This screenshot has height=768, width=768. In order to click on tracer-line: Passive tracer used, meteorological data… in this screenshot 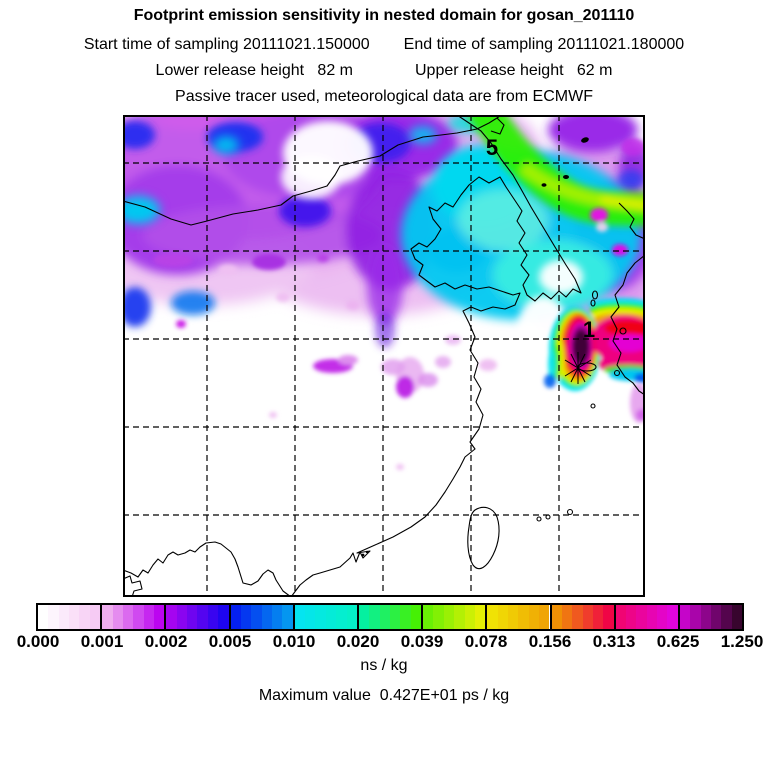, I will do `click(384, 96)`.